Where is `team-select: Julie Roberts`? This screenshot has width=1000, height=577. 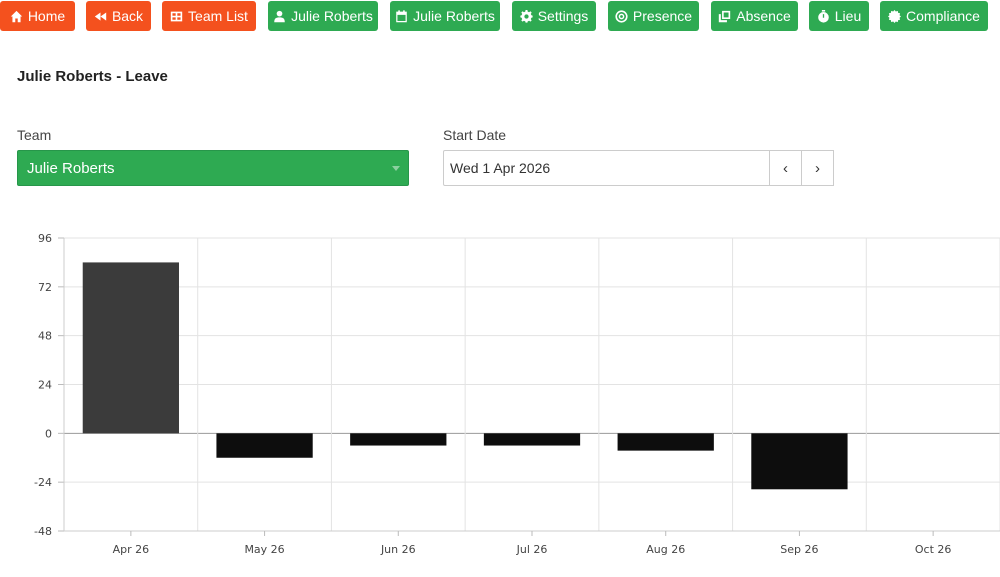
team-select: Julie Roberts is located at coordinates (213, 168).